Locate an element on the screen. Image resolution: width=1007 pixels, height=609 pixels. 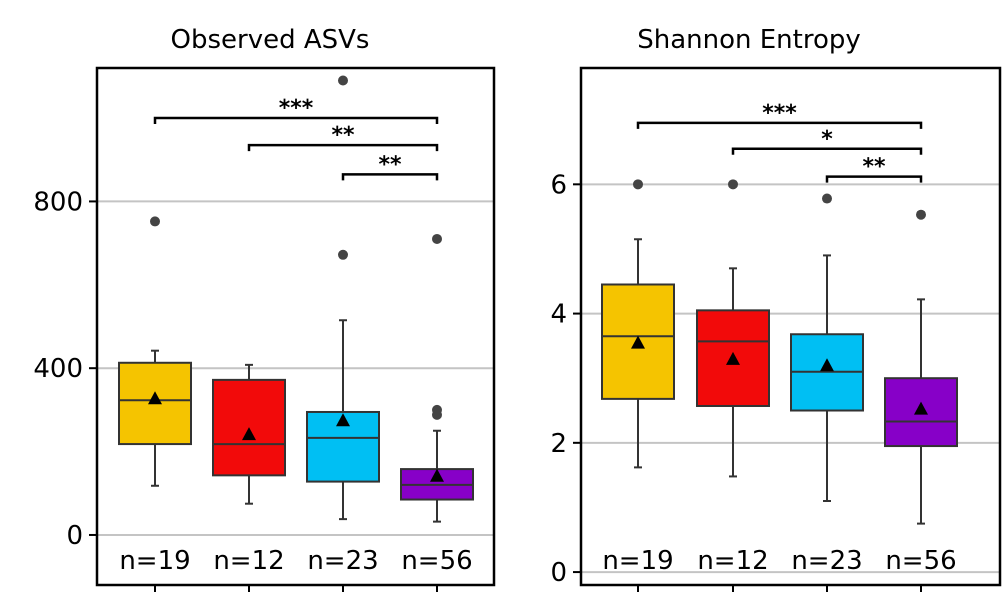
significance-bracket-2: ** is located at coordinates (343, 137).